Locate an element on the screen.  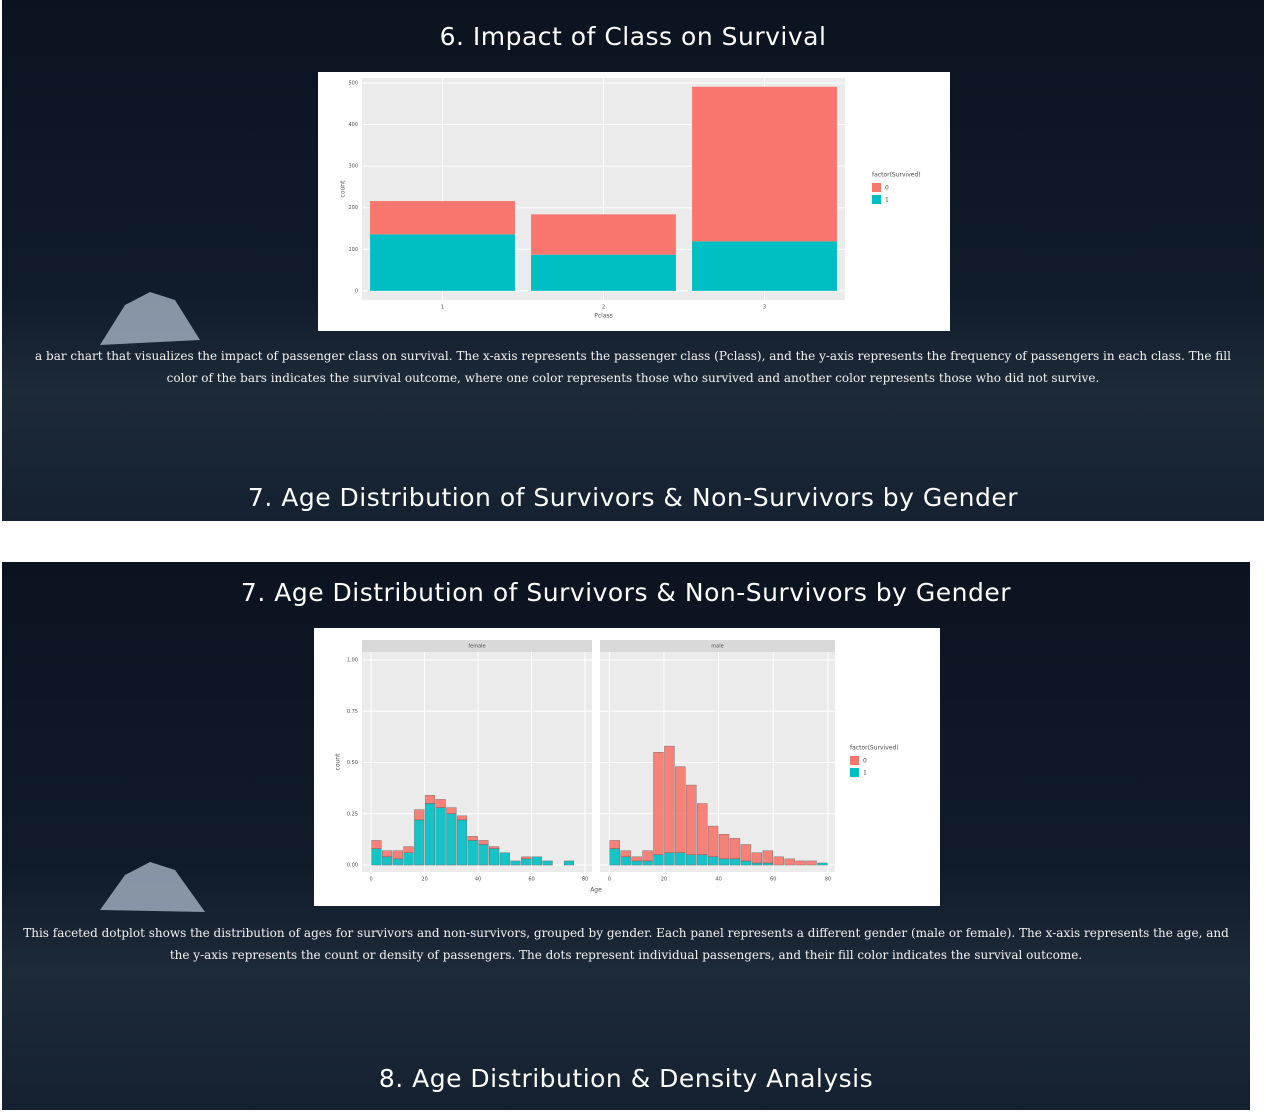
x-tick-label: 20 is located at coordinates (664, 880).